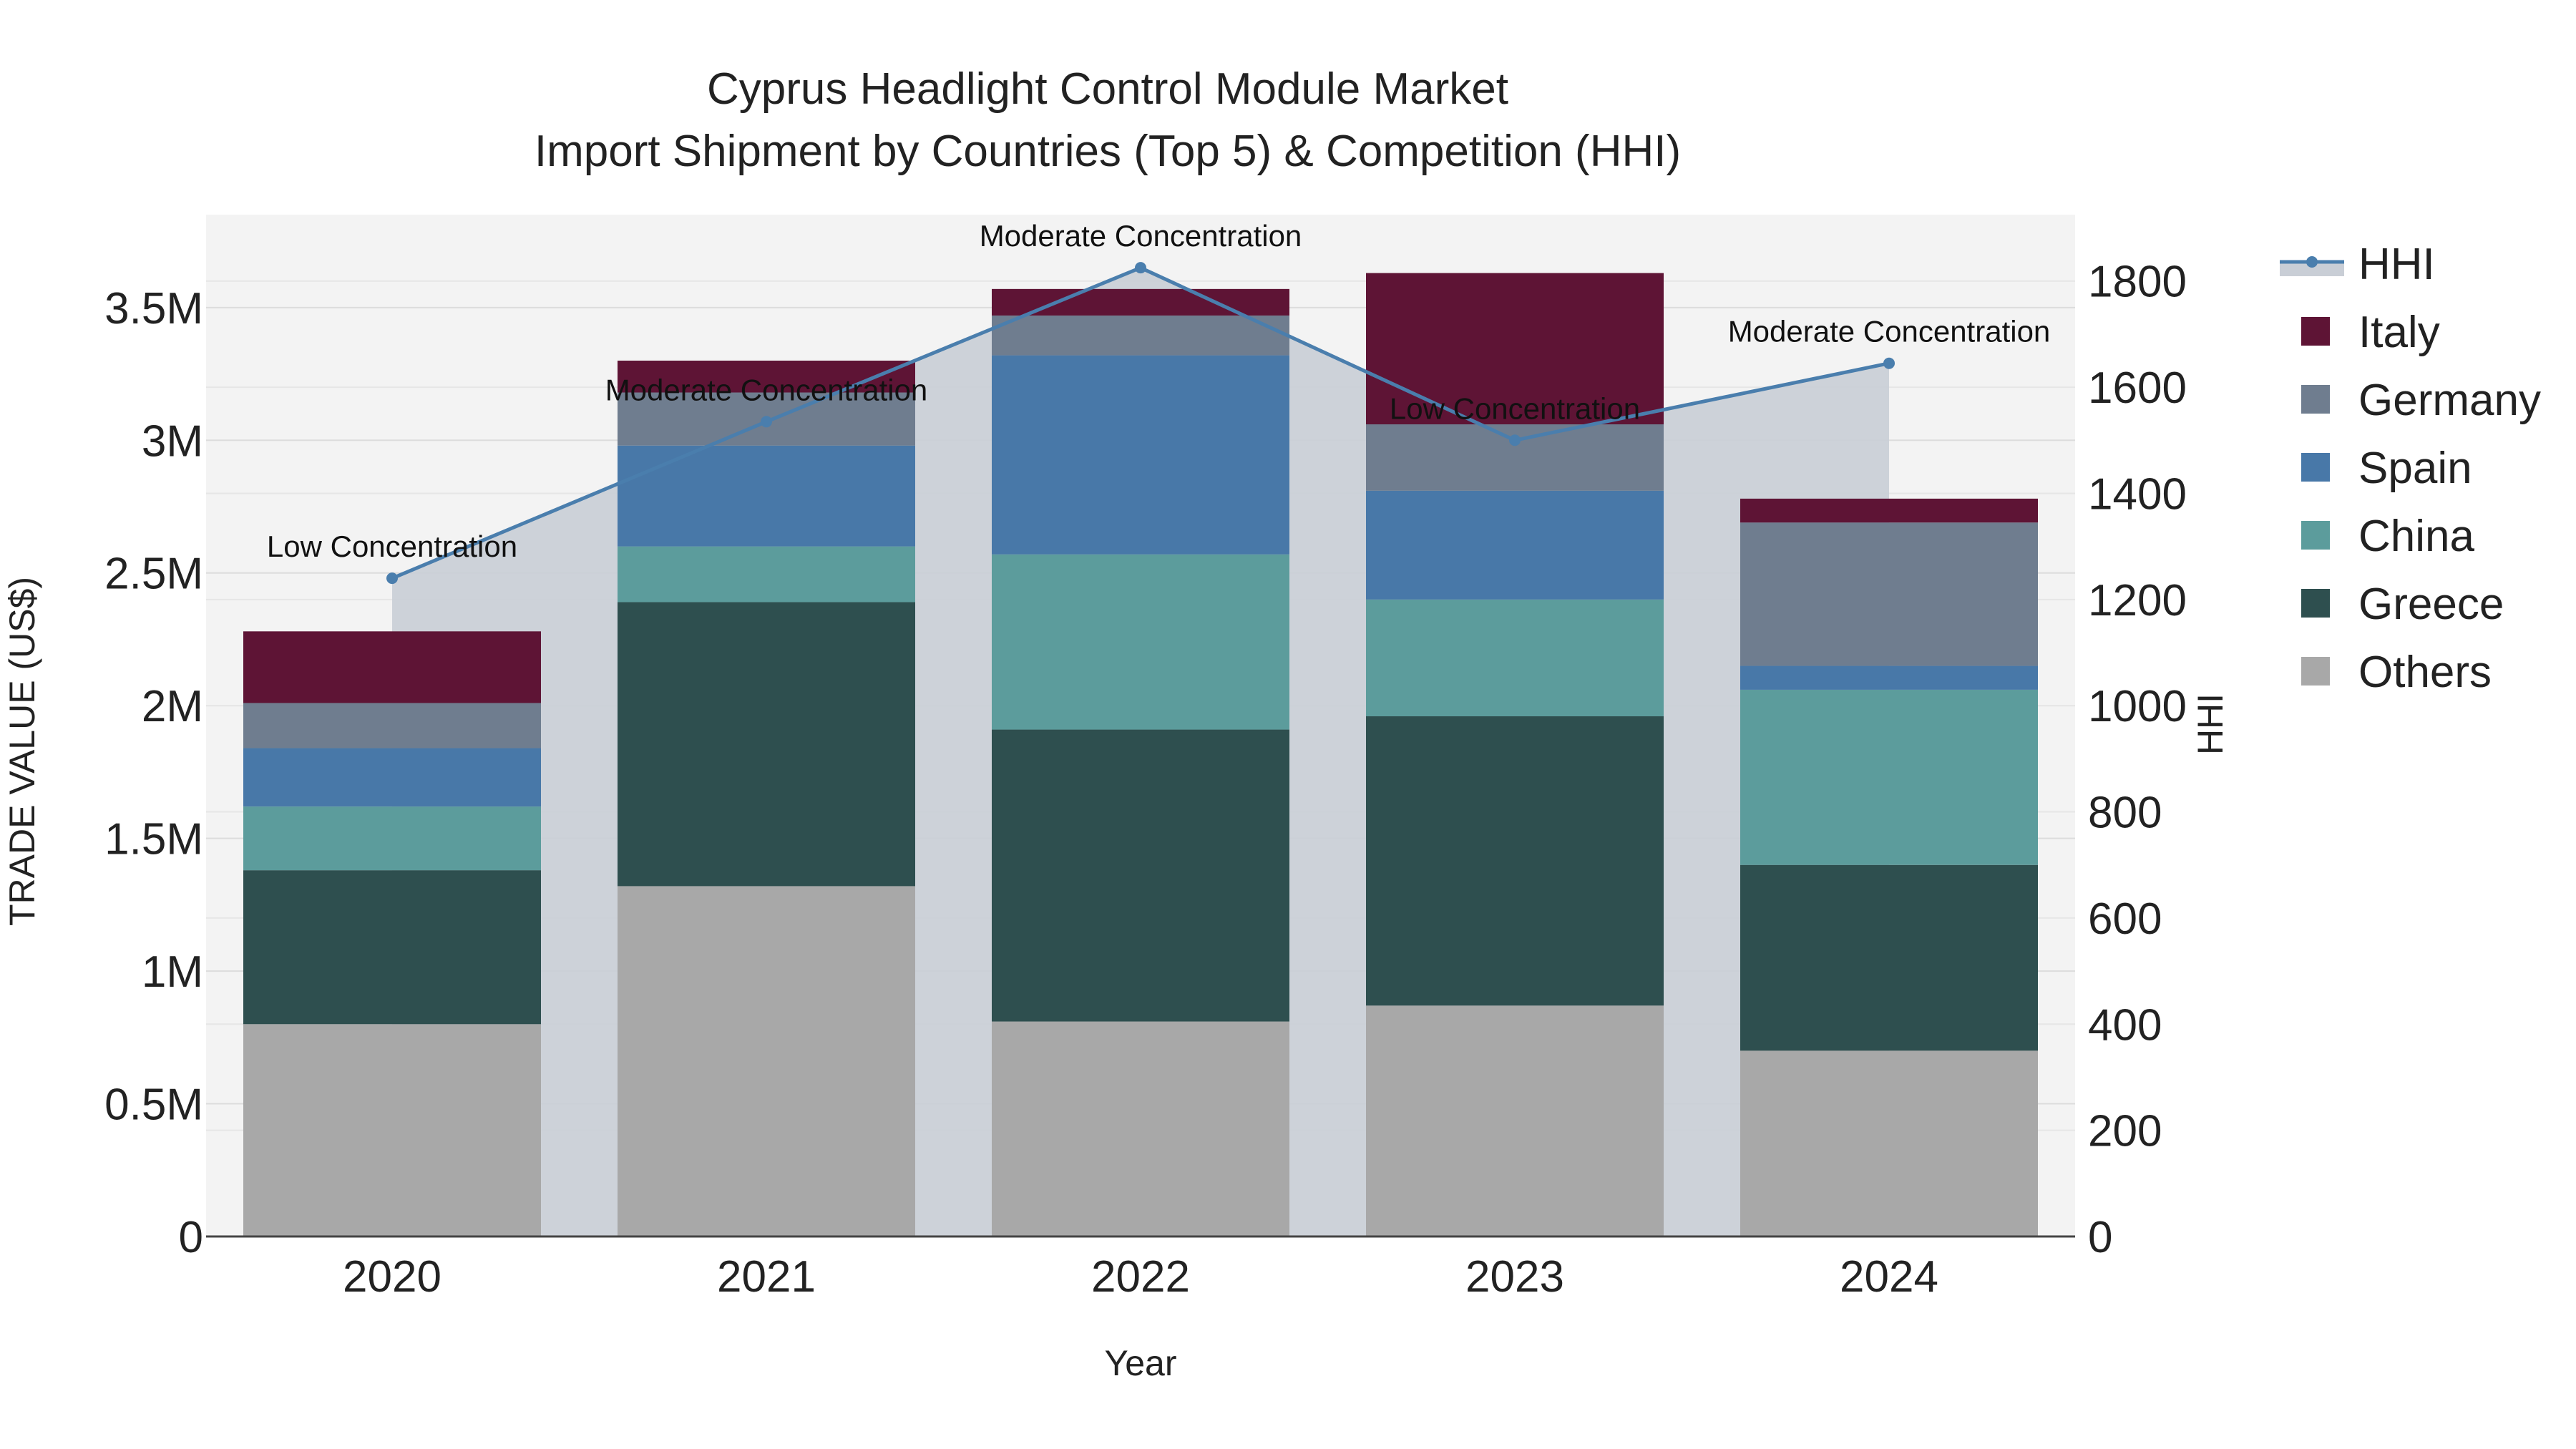 The width and height of the screenshot is (2576, 1449). What do you see at coordinates (2125, 1025) in the screenshot?
I see `y2-tick-label: 400` at bounding box center [2125, 1025].